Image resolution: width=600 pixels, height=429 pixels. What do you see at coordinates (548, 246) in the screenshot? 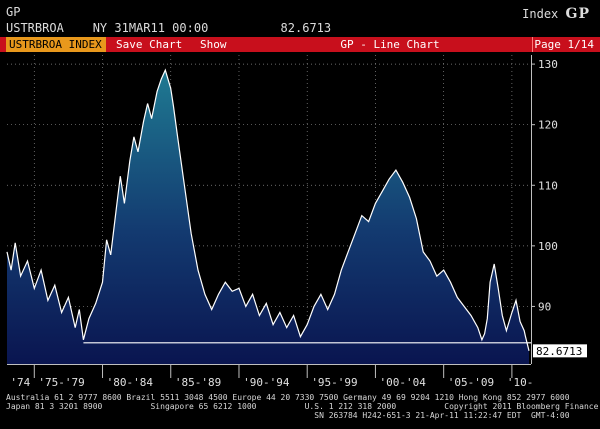
I see `y-tick-label: 100` at bounding box center [548, 246].